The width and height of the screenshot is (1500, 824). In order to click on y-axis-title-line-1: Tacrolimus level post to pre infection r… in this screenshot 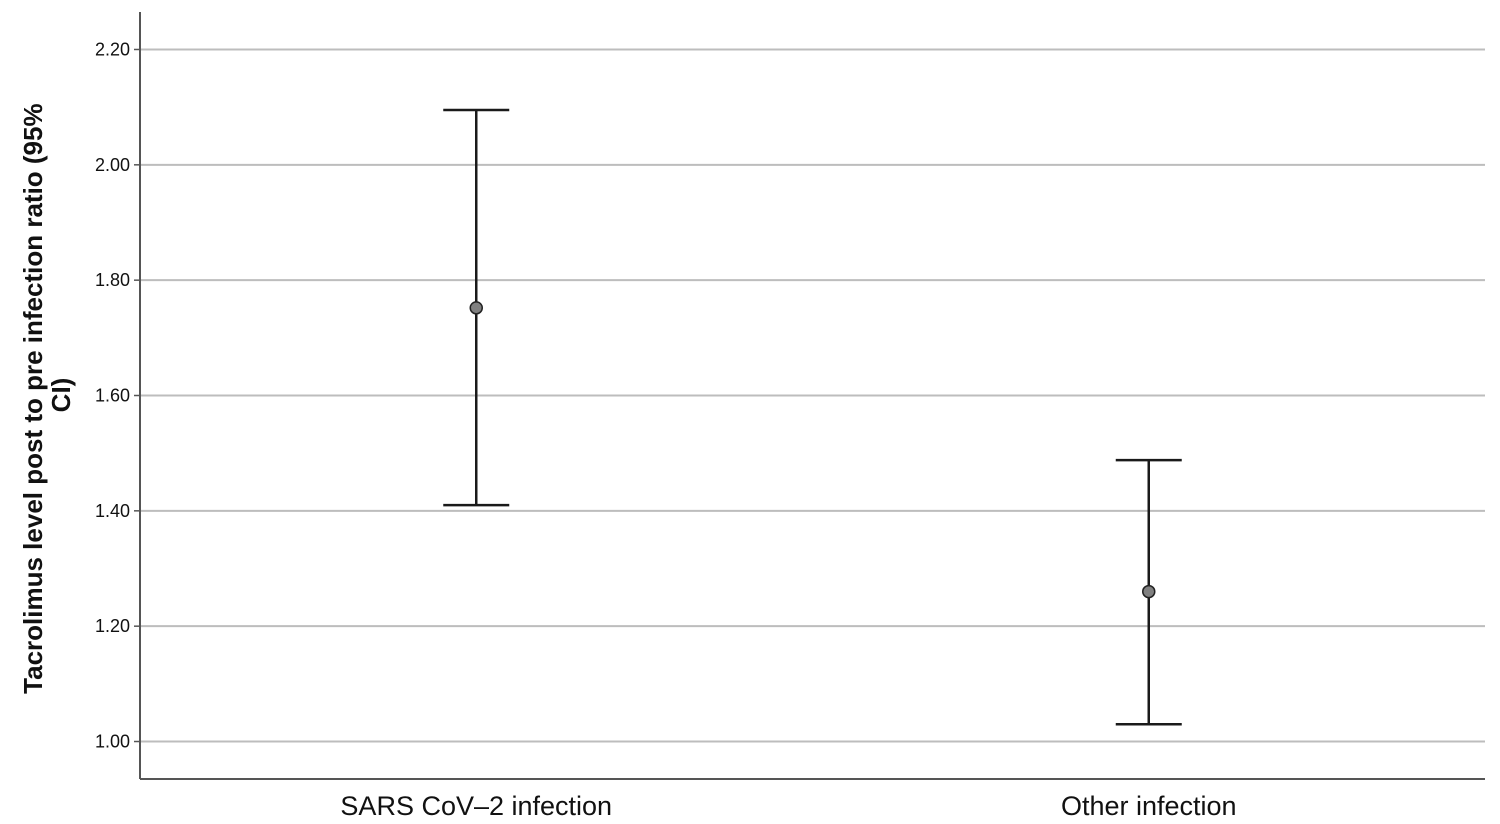, I will do `click(33, 398)`.